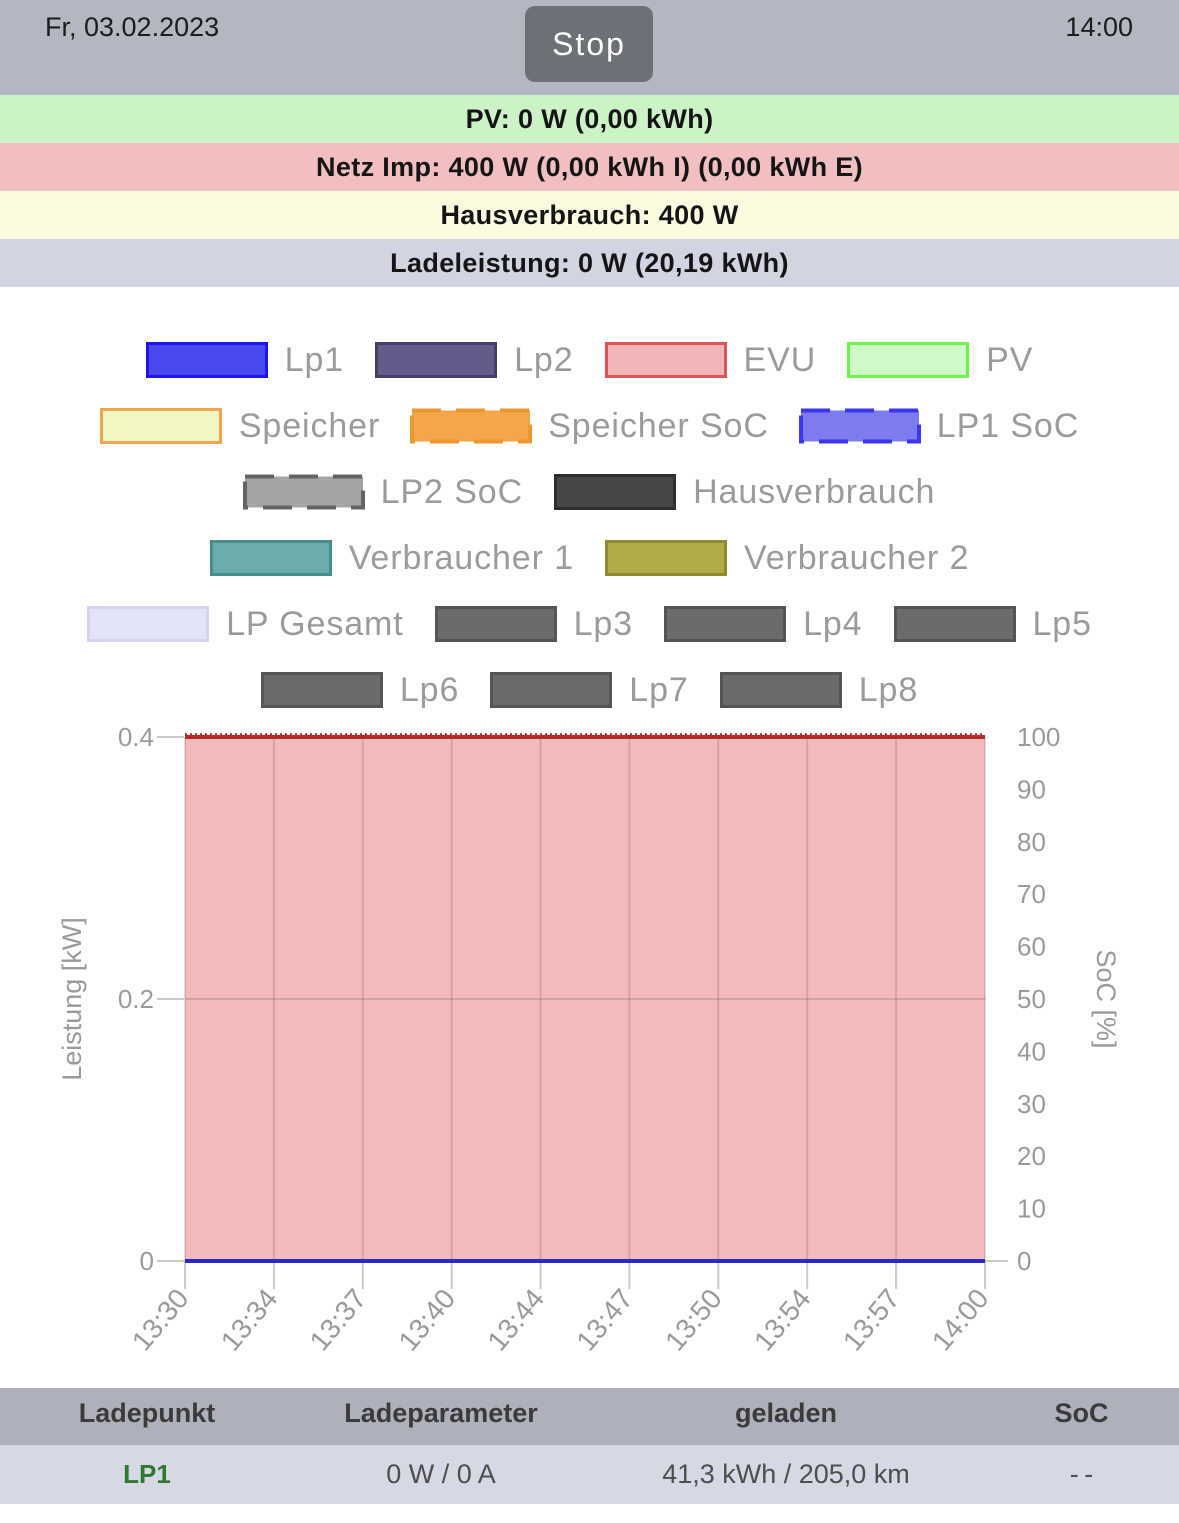  What do you see at coordinates (1031, 1104) in the screenshot?
I see `svg-text: 30` at bounding box center [1031, 1104].